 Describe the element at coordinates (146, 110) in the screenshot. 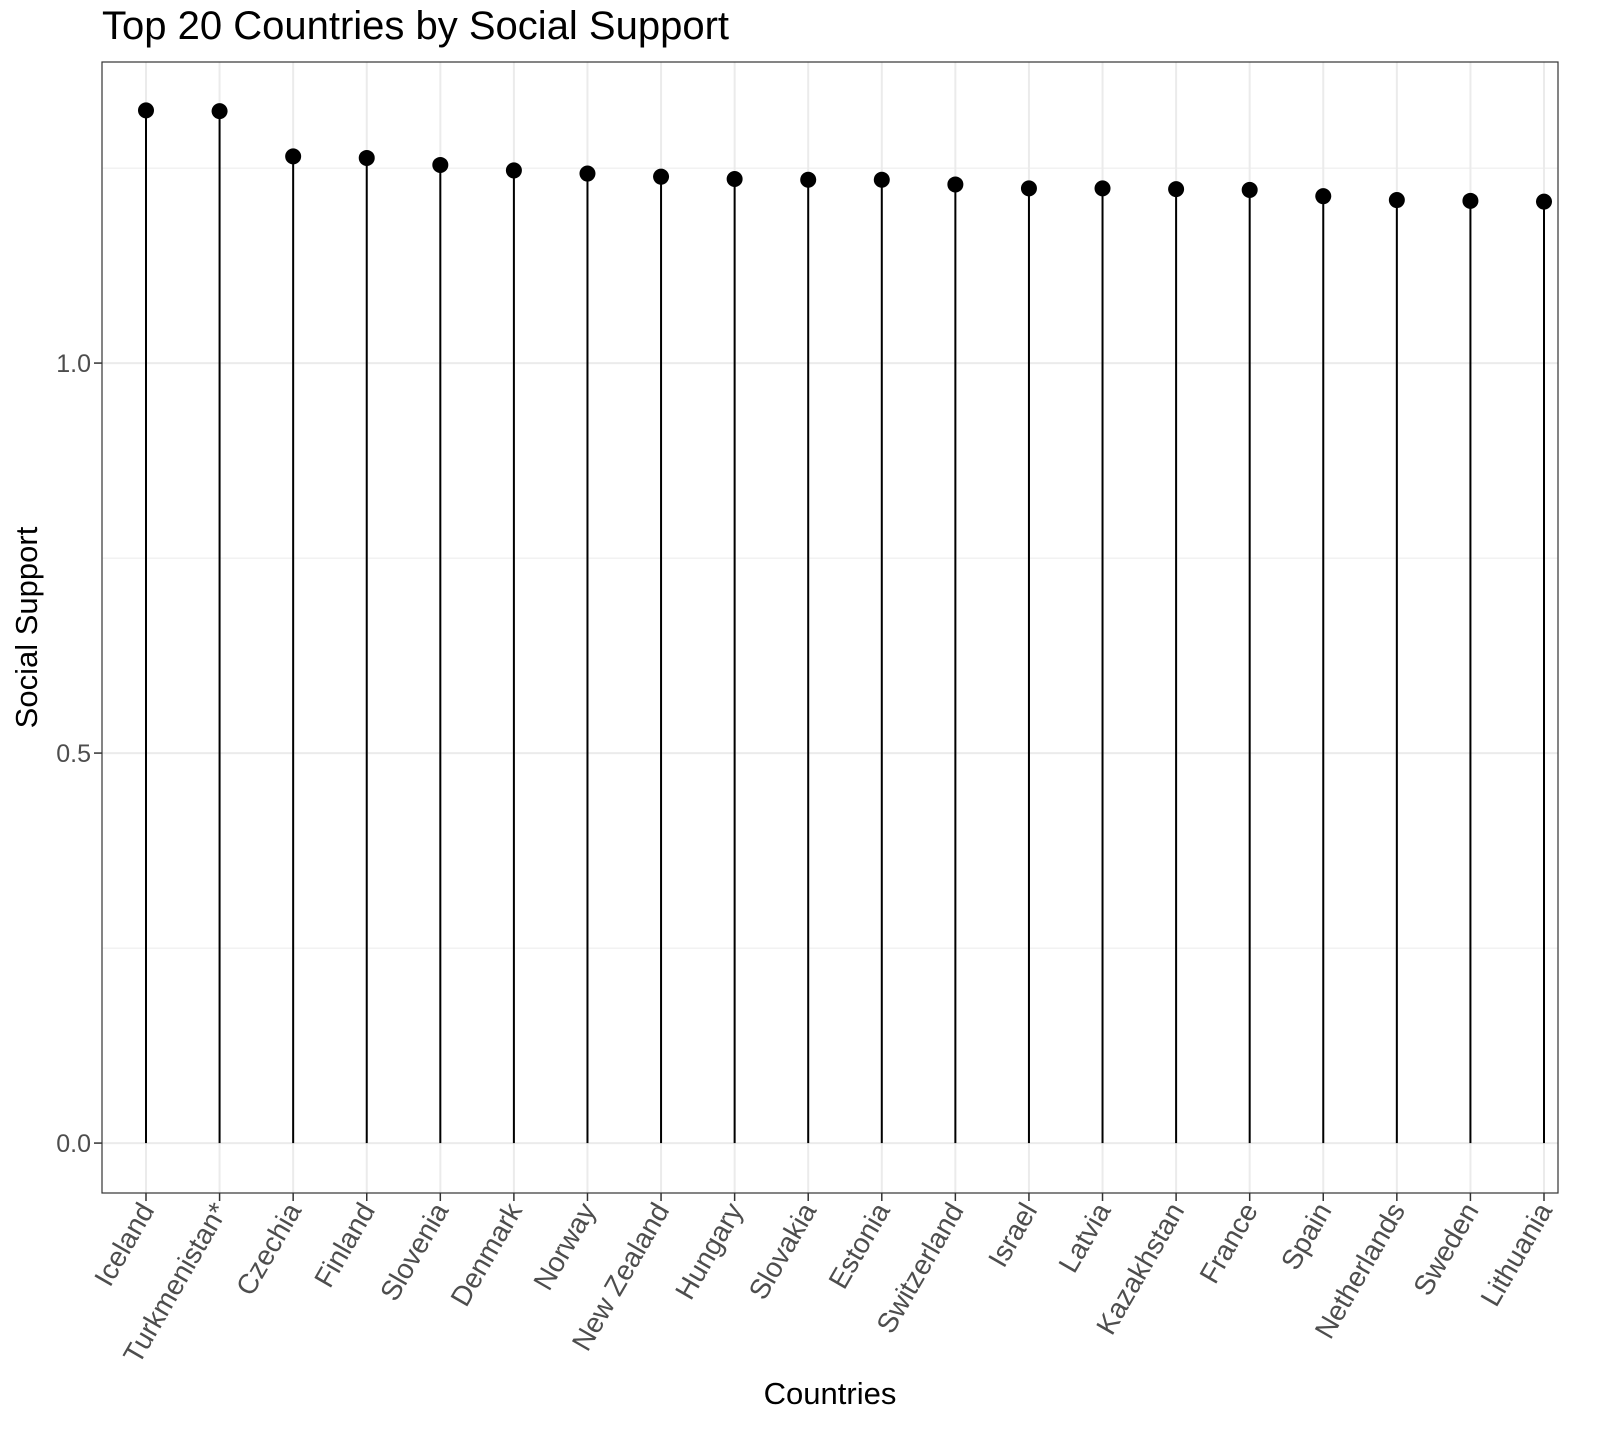

I see `point-iceland` at that location.